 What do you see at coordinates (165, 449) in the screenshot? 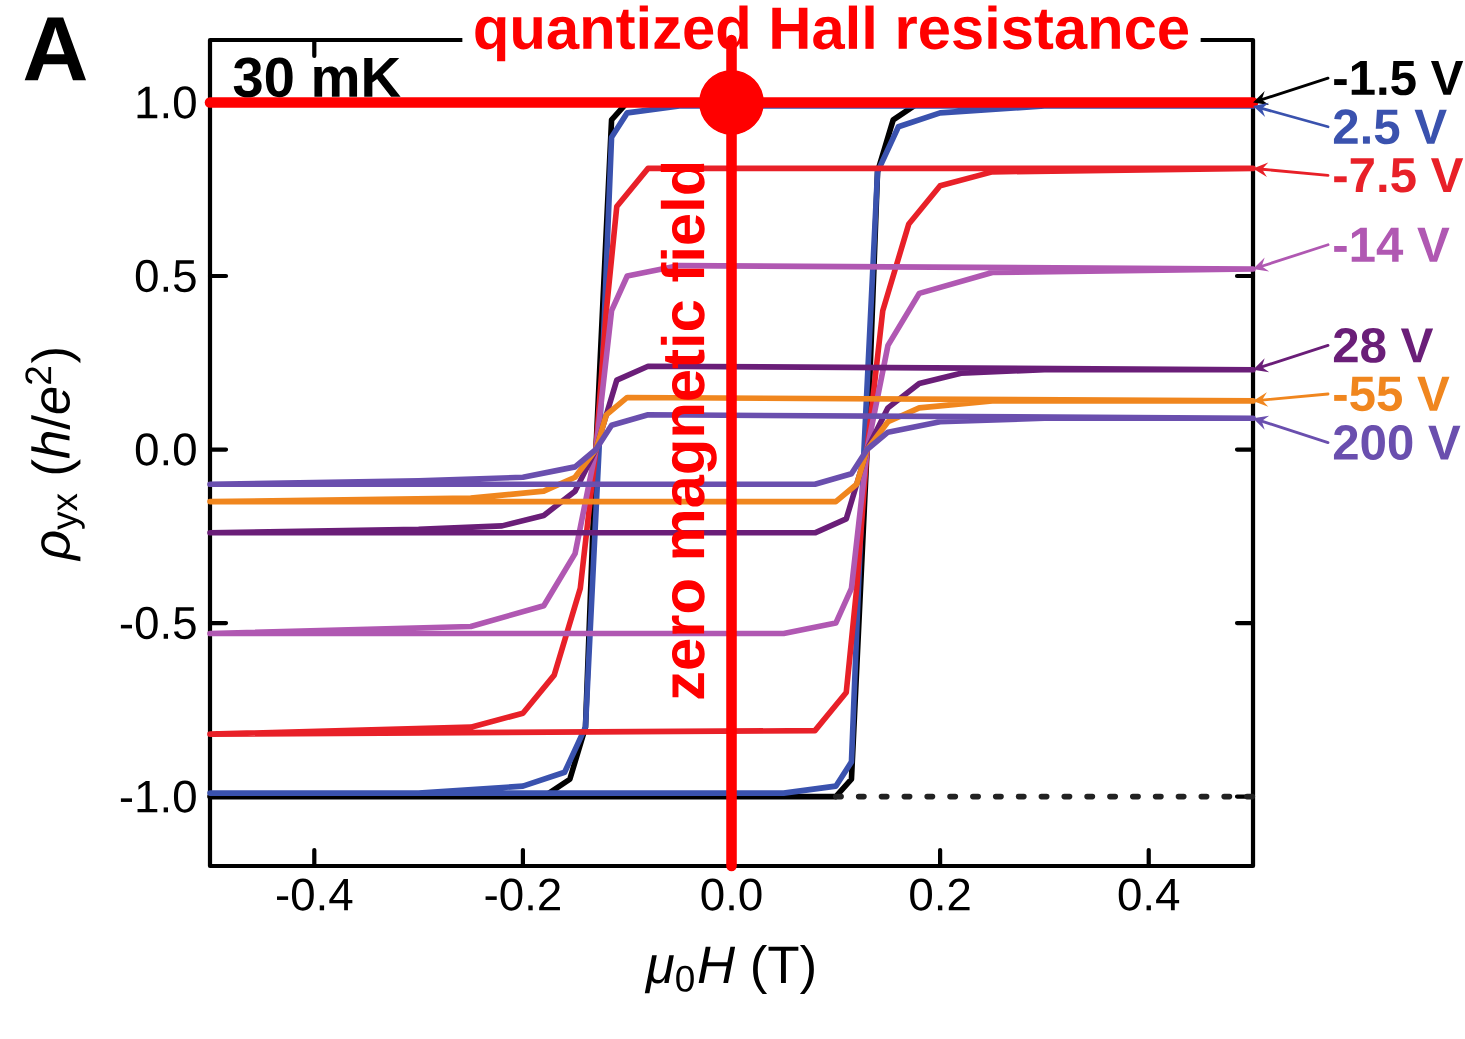
I see `y-tick-label: 0.0` at bounding box center [165, 449].